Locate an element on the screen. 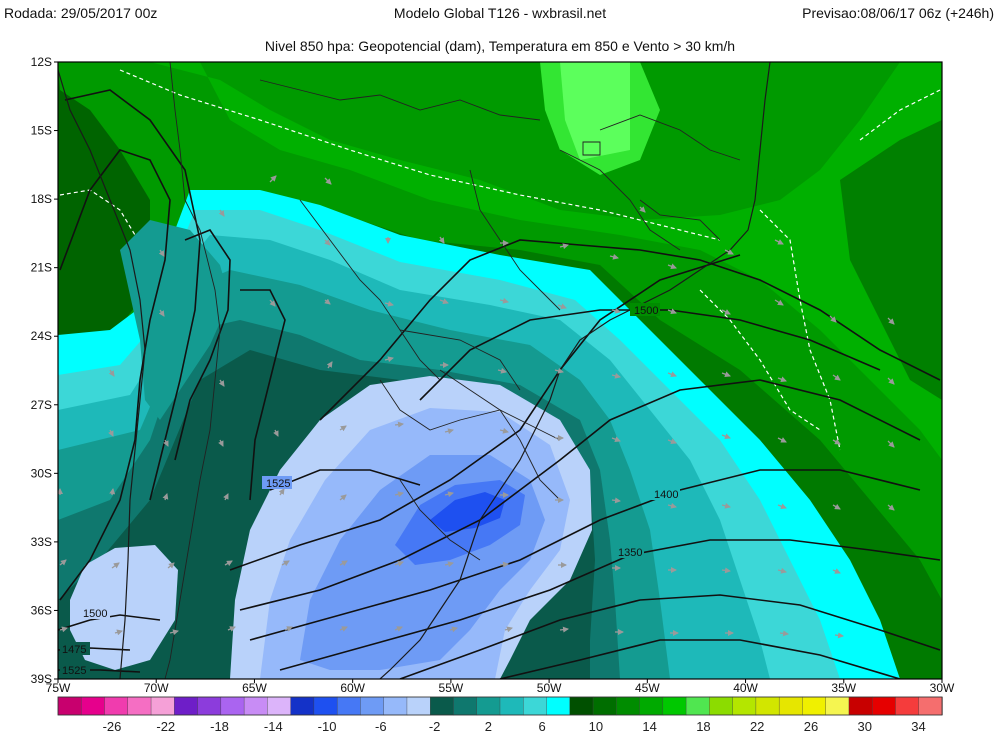 This screenshot has height=750, width=1000. lon-tick-label: 40W is located at coordinates (745, 688).